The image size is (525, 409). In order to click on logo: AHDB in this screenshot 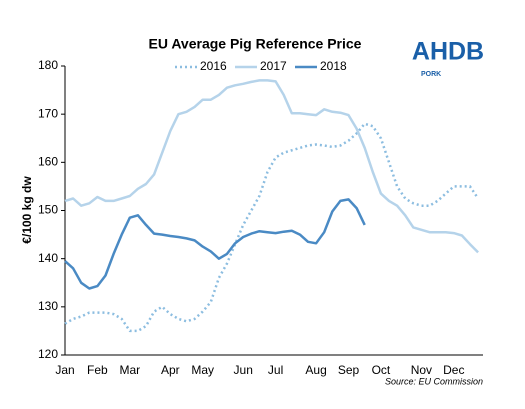, I will do `click(448, 52)`.